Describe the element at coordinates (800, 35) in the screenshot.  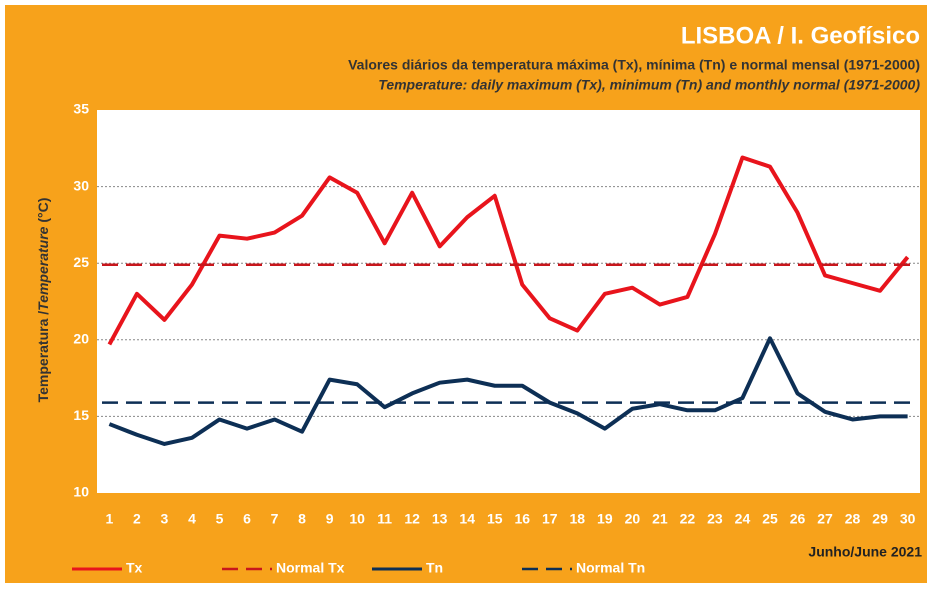
I see `chart-title: LISBOA / I. Geofísico` at that location.